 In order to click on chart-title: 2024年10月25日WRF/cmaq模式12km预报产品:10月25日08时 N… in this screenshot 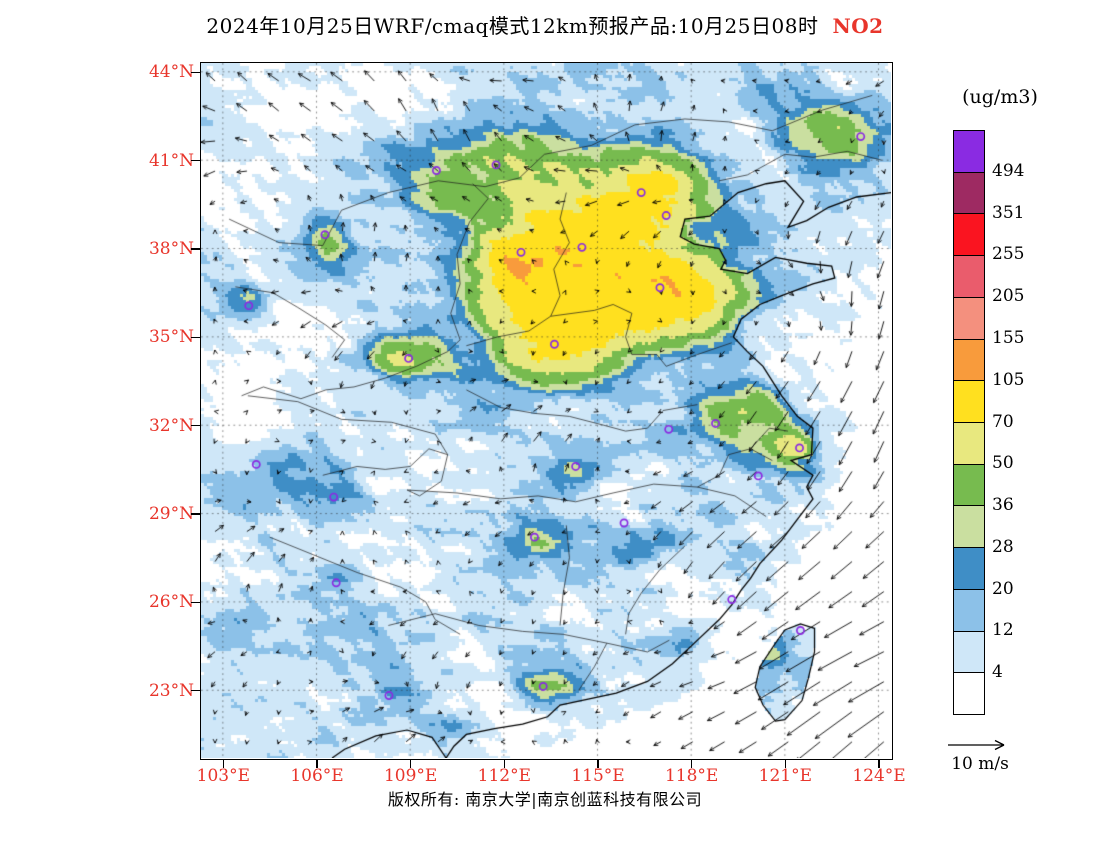, I will do `click(545, 24)`.